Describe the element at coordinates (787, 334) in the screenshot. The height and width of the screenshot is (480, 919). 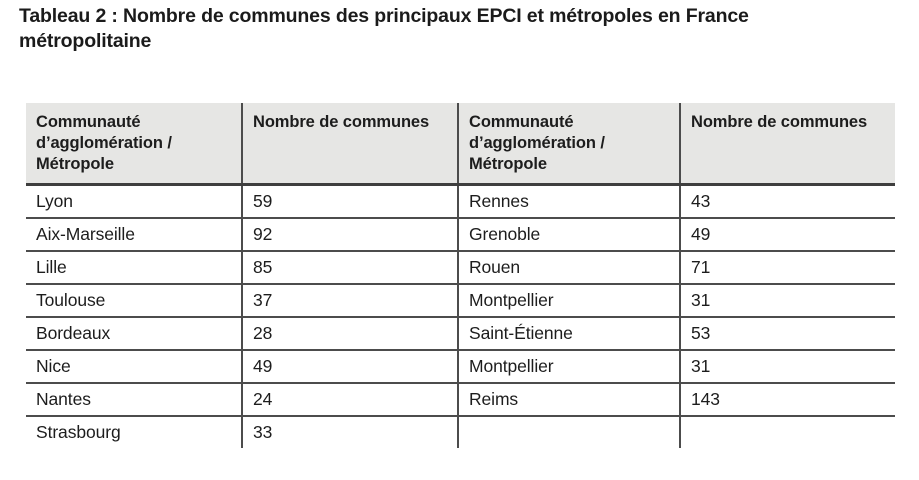
I see `cell-communes-count: 53` at that location.